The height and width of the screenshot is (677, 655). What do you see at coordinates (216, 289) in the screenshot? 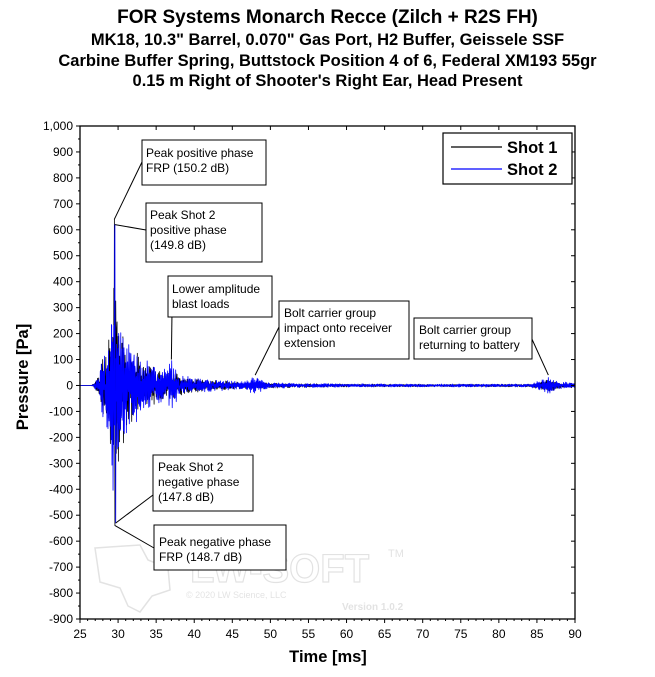
I see `annotation-text: Lower amplitude` at bounding box center [216, 289].